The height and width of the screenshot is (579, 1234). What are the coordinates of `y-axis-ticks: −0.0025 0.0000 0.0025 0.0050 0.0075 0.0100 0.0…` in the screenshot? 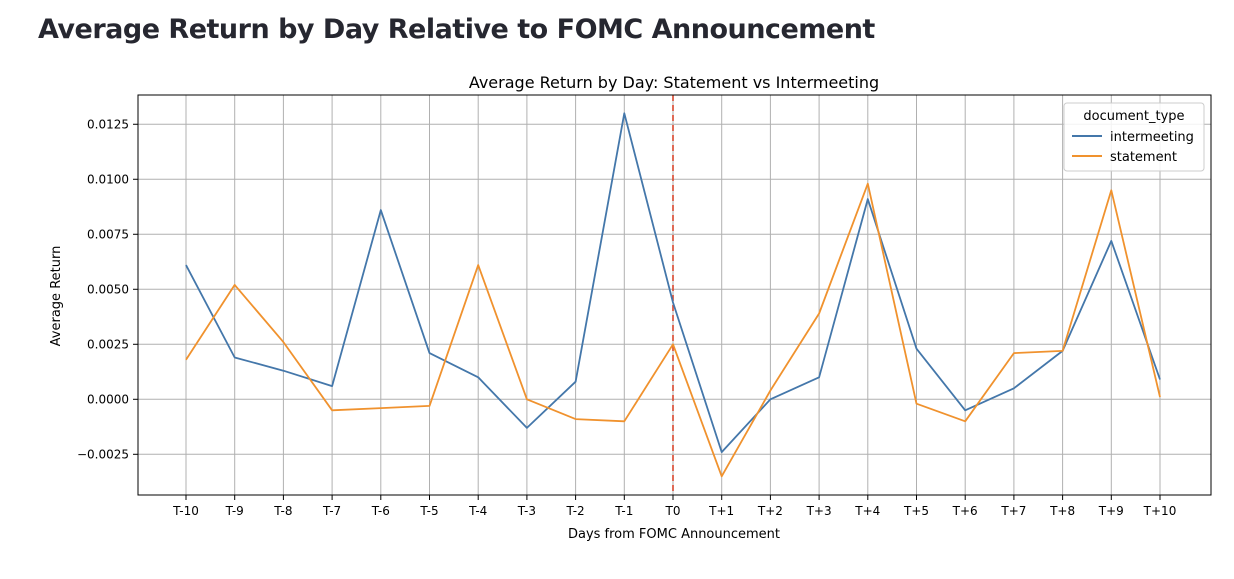 It's located at (107, 289).